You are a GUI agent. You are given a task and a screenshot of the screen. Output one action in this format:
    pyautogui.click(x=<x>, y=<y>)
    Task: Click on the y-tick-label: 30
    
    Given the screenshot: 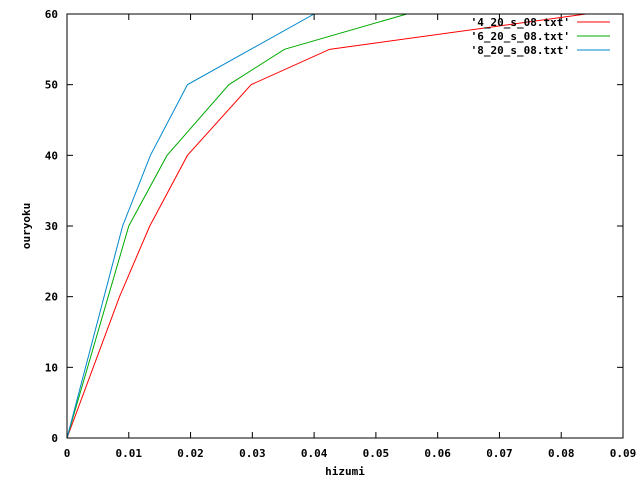 What is the action you would take?
    pyautogui.click(x=51, y=226)
    